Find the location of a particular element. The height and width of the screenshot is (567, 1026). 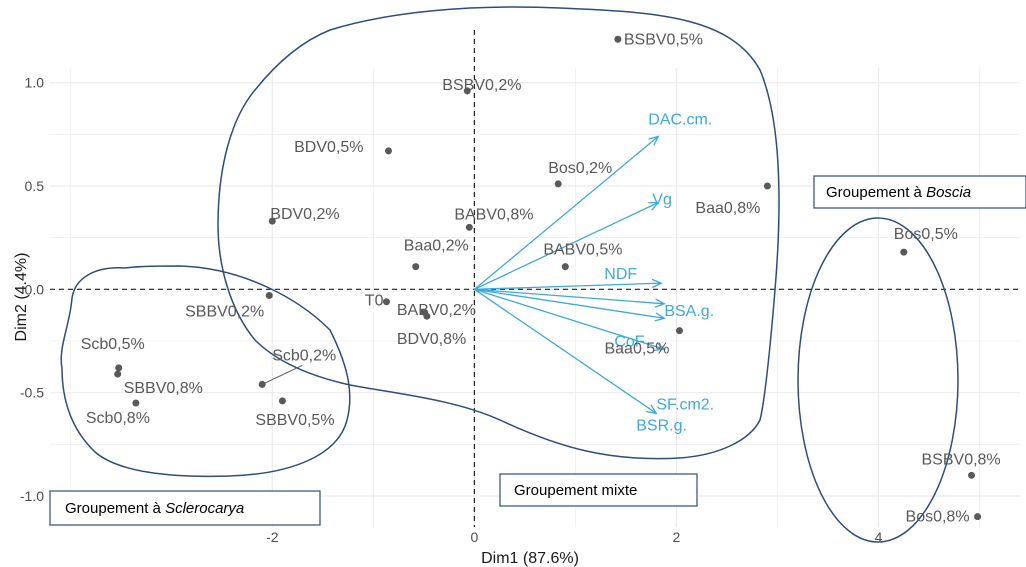

group-label: Groupement mixte is located at coordinates (575, 490).